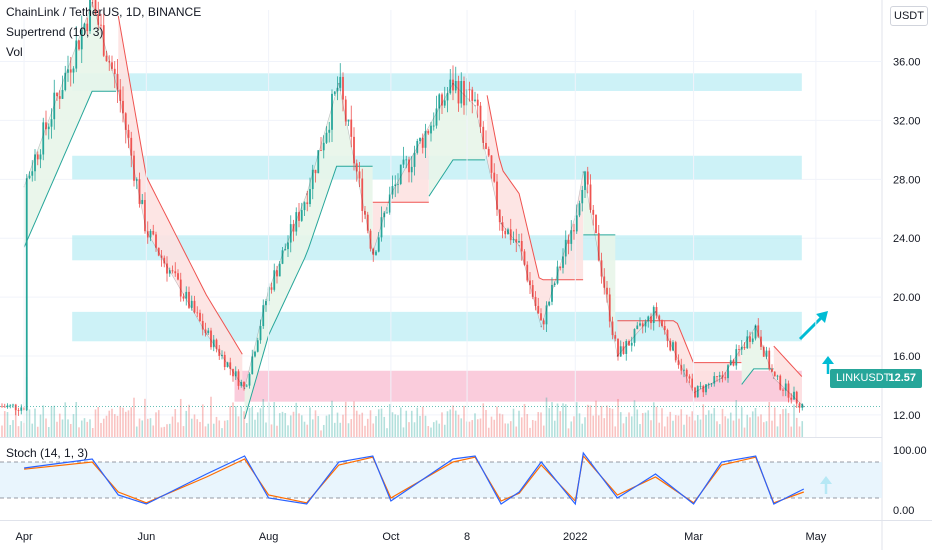 Image resolution: width=932 pixels, height=550 pixels. Describe the element at coordinates (815, 537) in the screenshot. I see `time-tick-label: May` at that location.